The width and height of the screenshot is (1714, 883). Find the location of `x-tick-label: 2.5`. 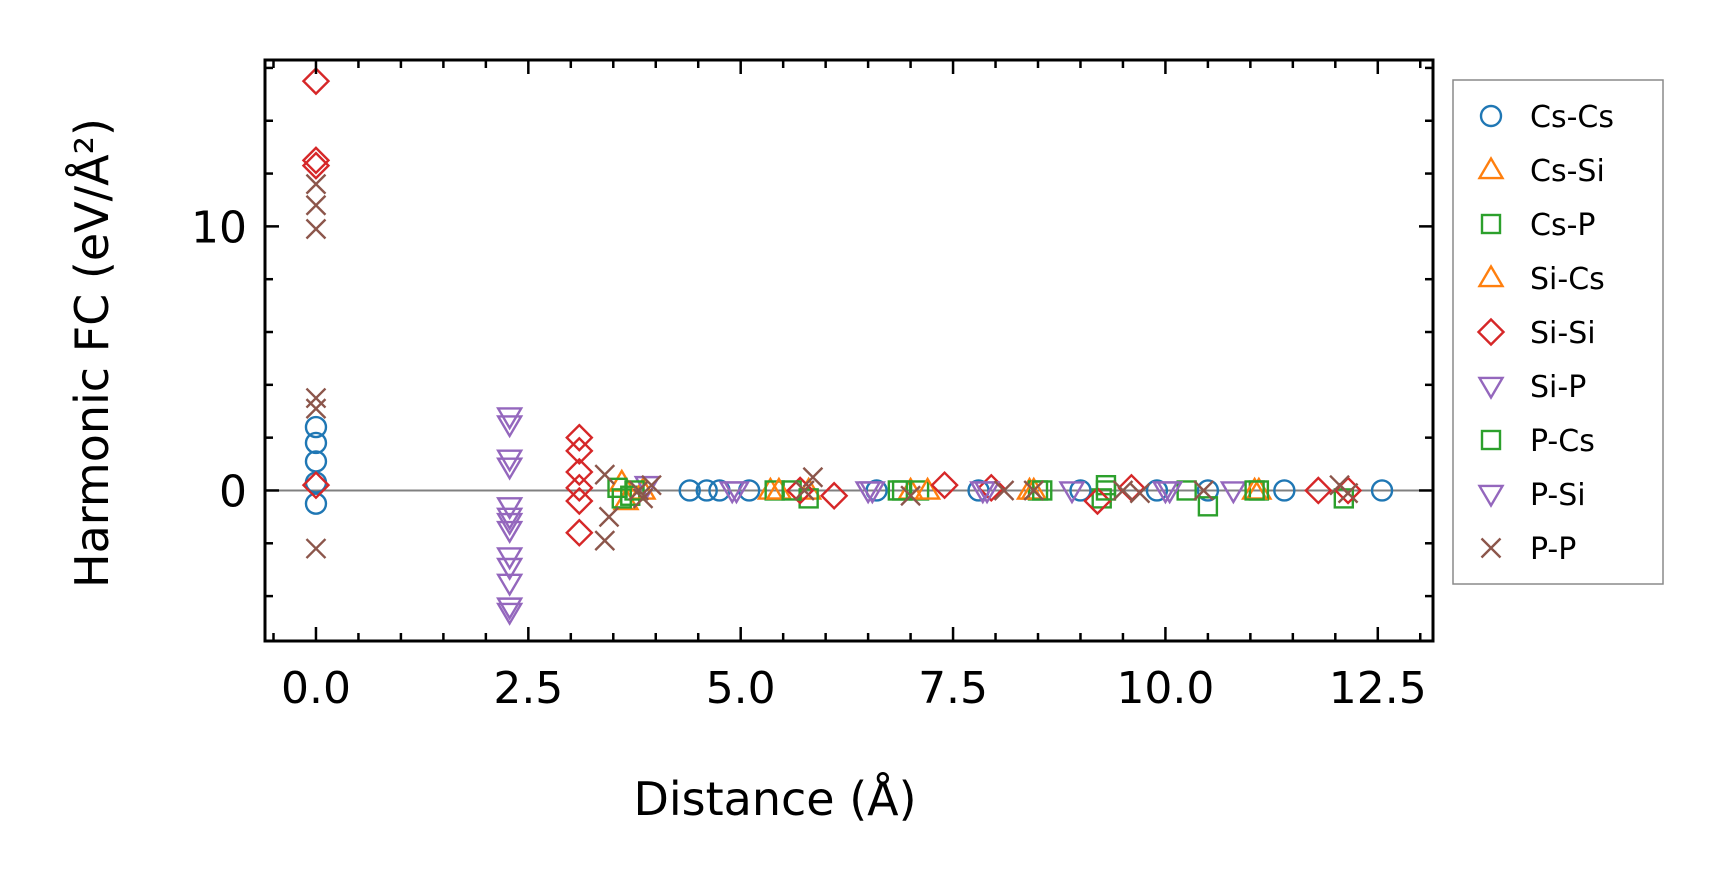

x-tick-label: 2.5 is located at coordinates (528, 688).